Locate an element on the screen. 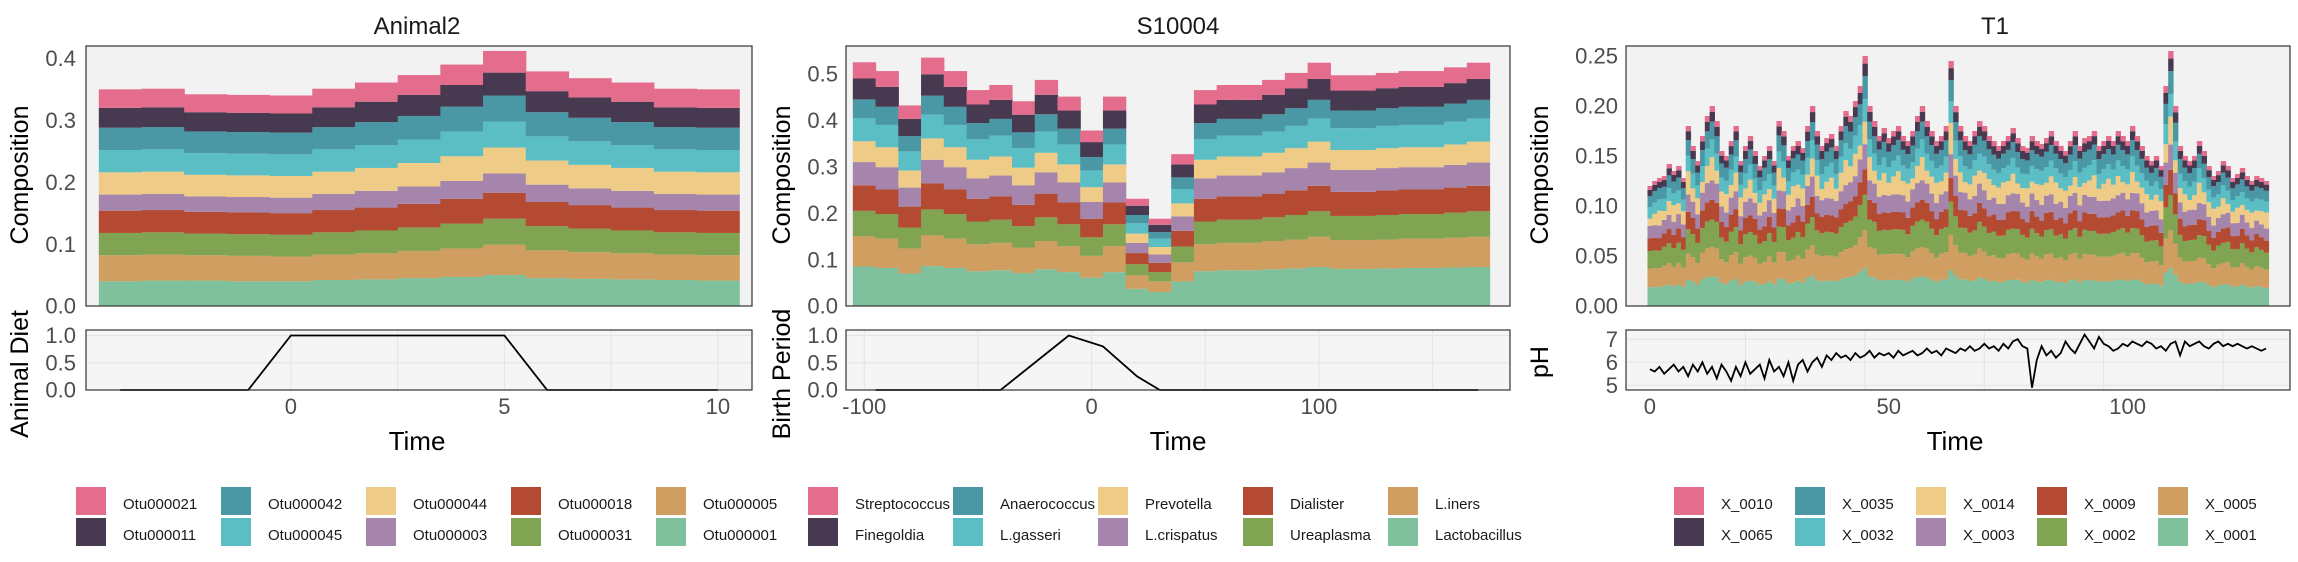  legend-label: X_0035 is located at coordinates (1868, 504).